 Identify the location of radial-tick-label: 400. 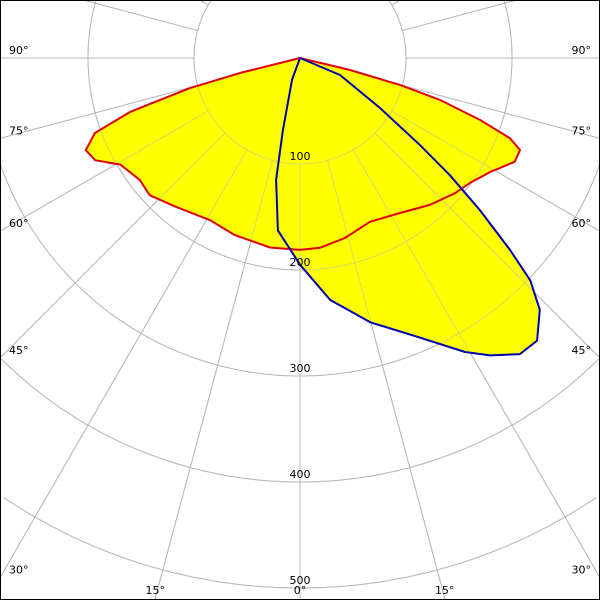
(300, 474).